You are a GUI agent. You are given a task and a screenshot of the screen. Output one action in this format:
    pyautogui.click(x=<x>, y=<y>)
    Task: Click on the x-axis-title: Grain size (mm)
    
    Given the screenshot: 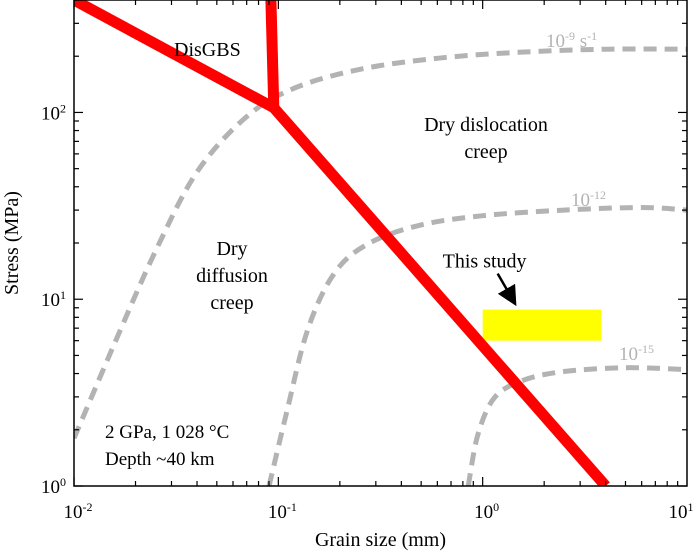 What is the action you would take?
    pyautogui.click(x=380, y=540)
    